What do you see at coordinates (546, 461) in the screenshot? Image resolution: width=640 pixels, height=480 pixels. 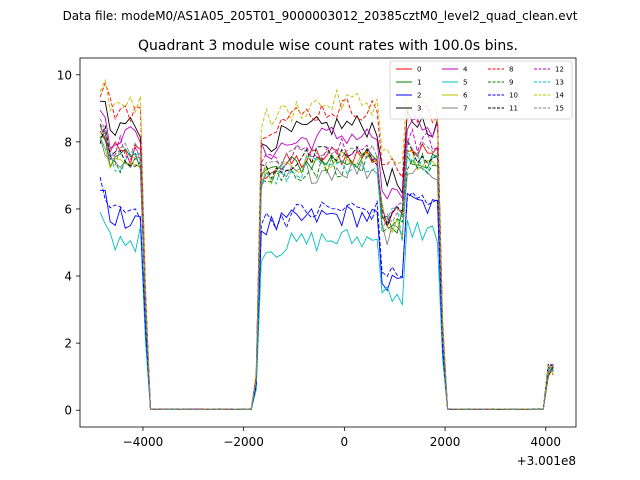 I see `x-offset-text: +3.001e8` at bounding box center [546, 461].